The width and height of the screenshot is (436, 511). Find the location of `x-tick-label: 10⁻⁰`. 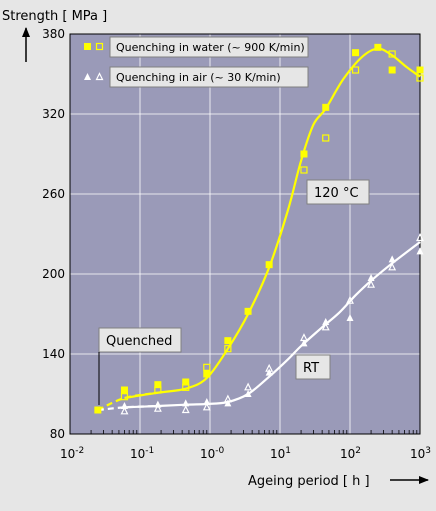

x-tick-label: 10⁻⁰ is located at coordinates (212, 453).